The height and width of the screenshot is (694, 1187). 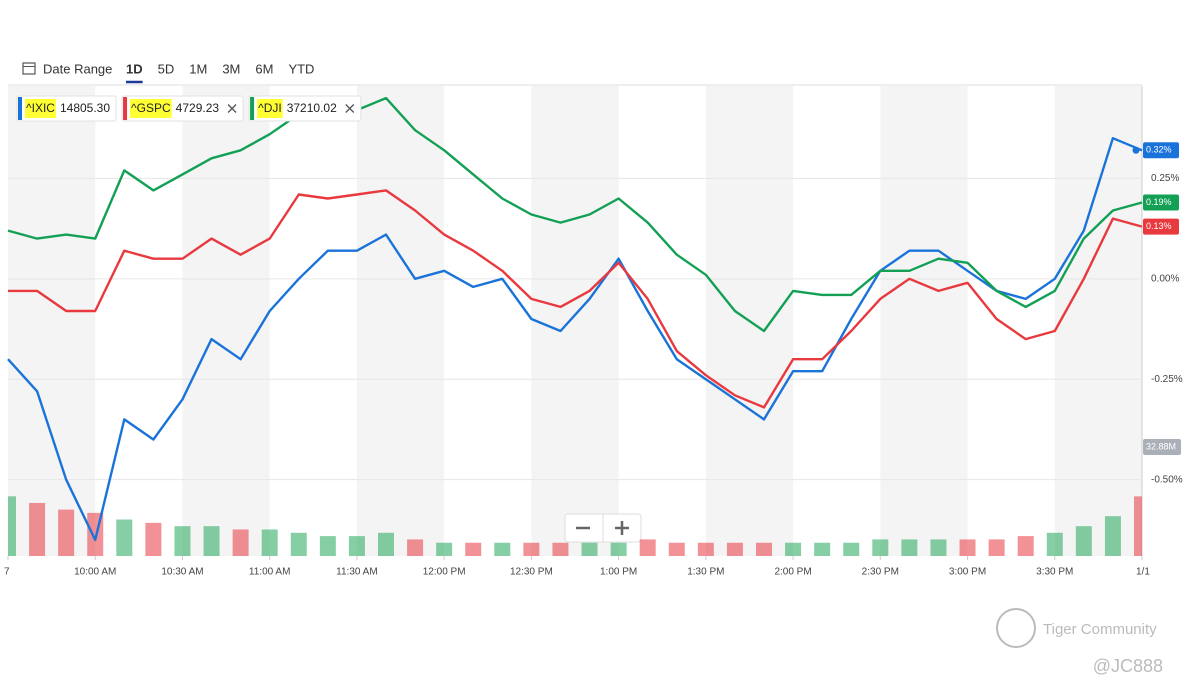 What do you see at coordinates (792, 572) in the screenshot?
I see `x-tick-label: 2:00 PM` at bounding box center [792, 572].